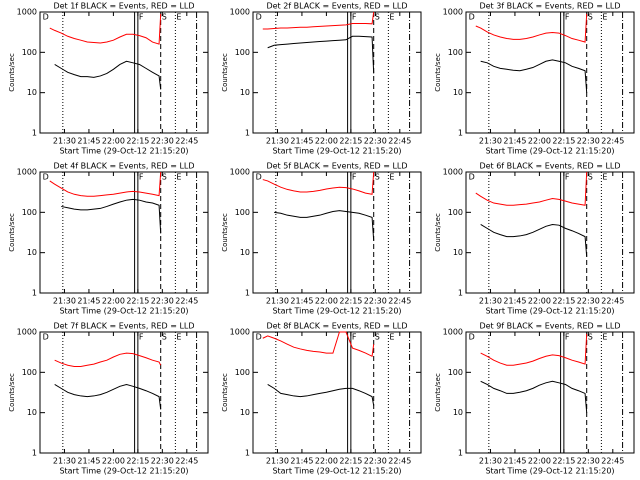 This screenshot has height=480, width=640. What do you see at coordinates (549, 166) in the screenshot?
I see `chart-title: Det 6f BLACK = Events, RED = LLD` at bounding box center [549, 166].